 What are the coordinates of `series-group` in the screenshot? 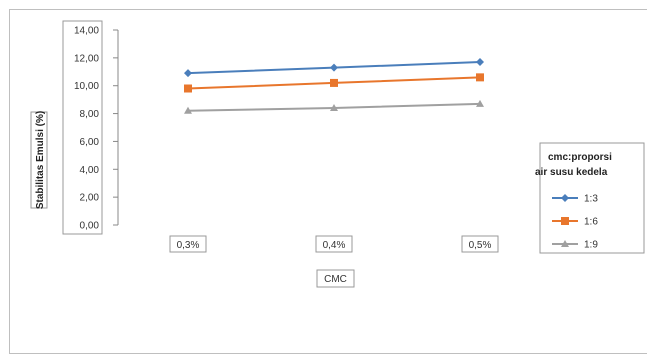 It's located at (334, 86).